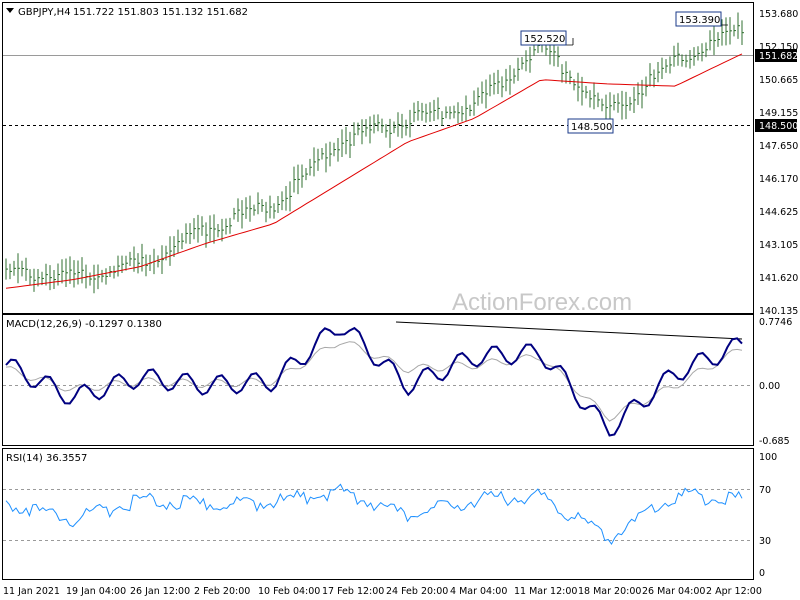 Image resolution: width=800 pixels, height=600 pixels. Describe the element at coordinates (778, 311) in the screenshot. I see `price-tick: 140.135` at that location.